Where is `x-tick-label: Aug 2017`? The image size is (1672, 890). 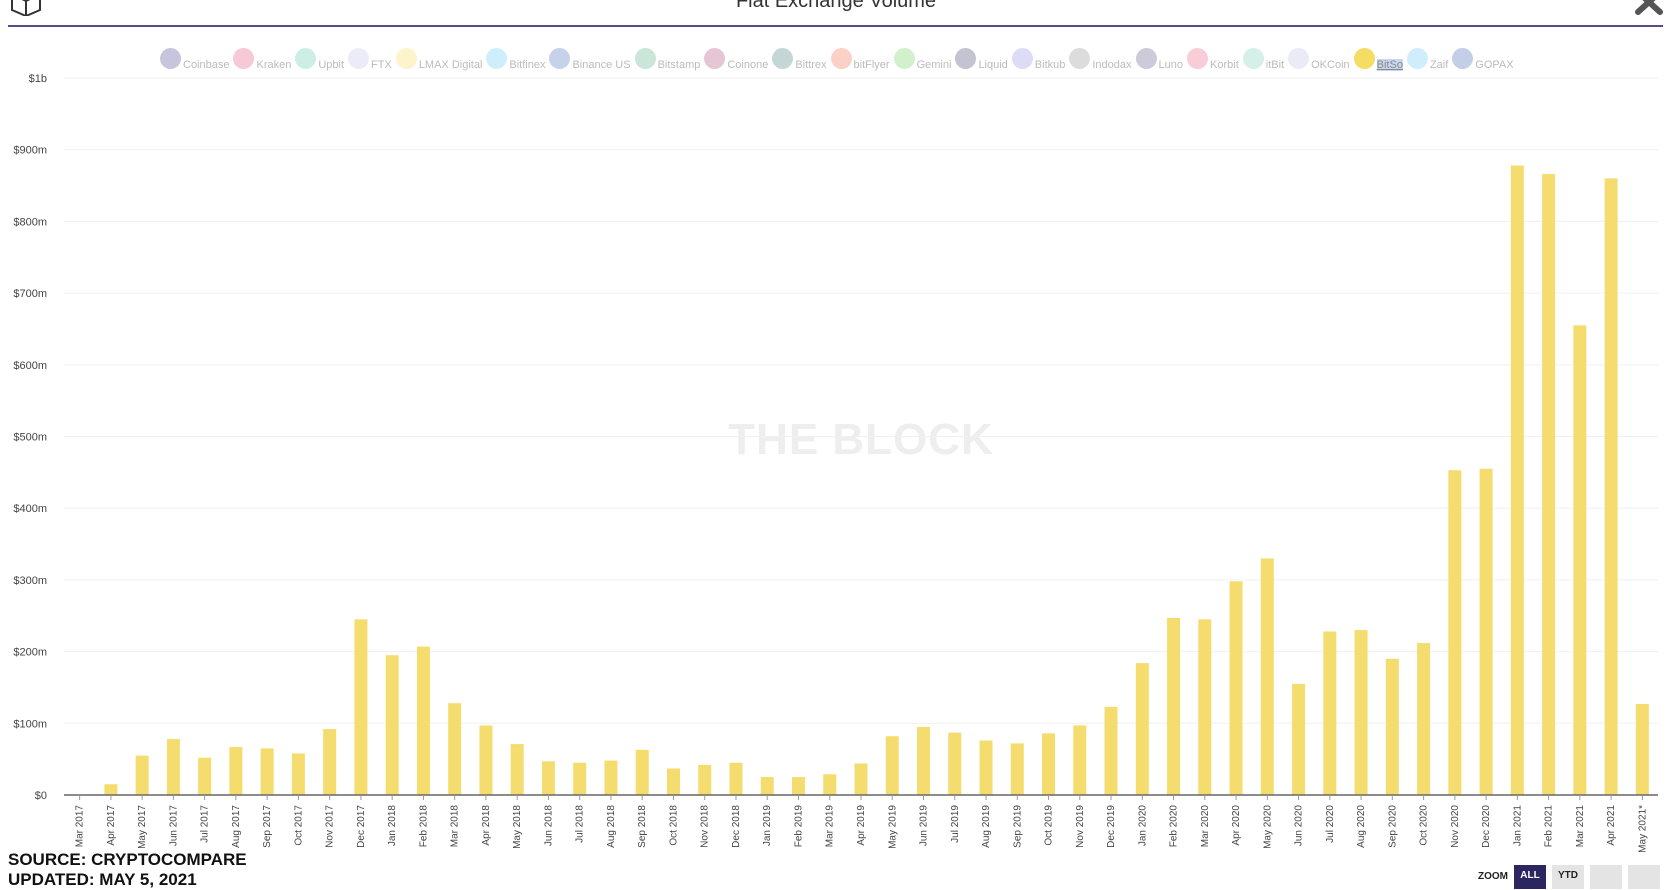
x-tick-label: Aug 2017 is located at coordinates (236, 826).